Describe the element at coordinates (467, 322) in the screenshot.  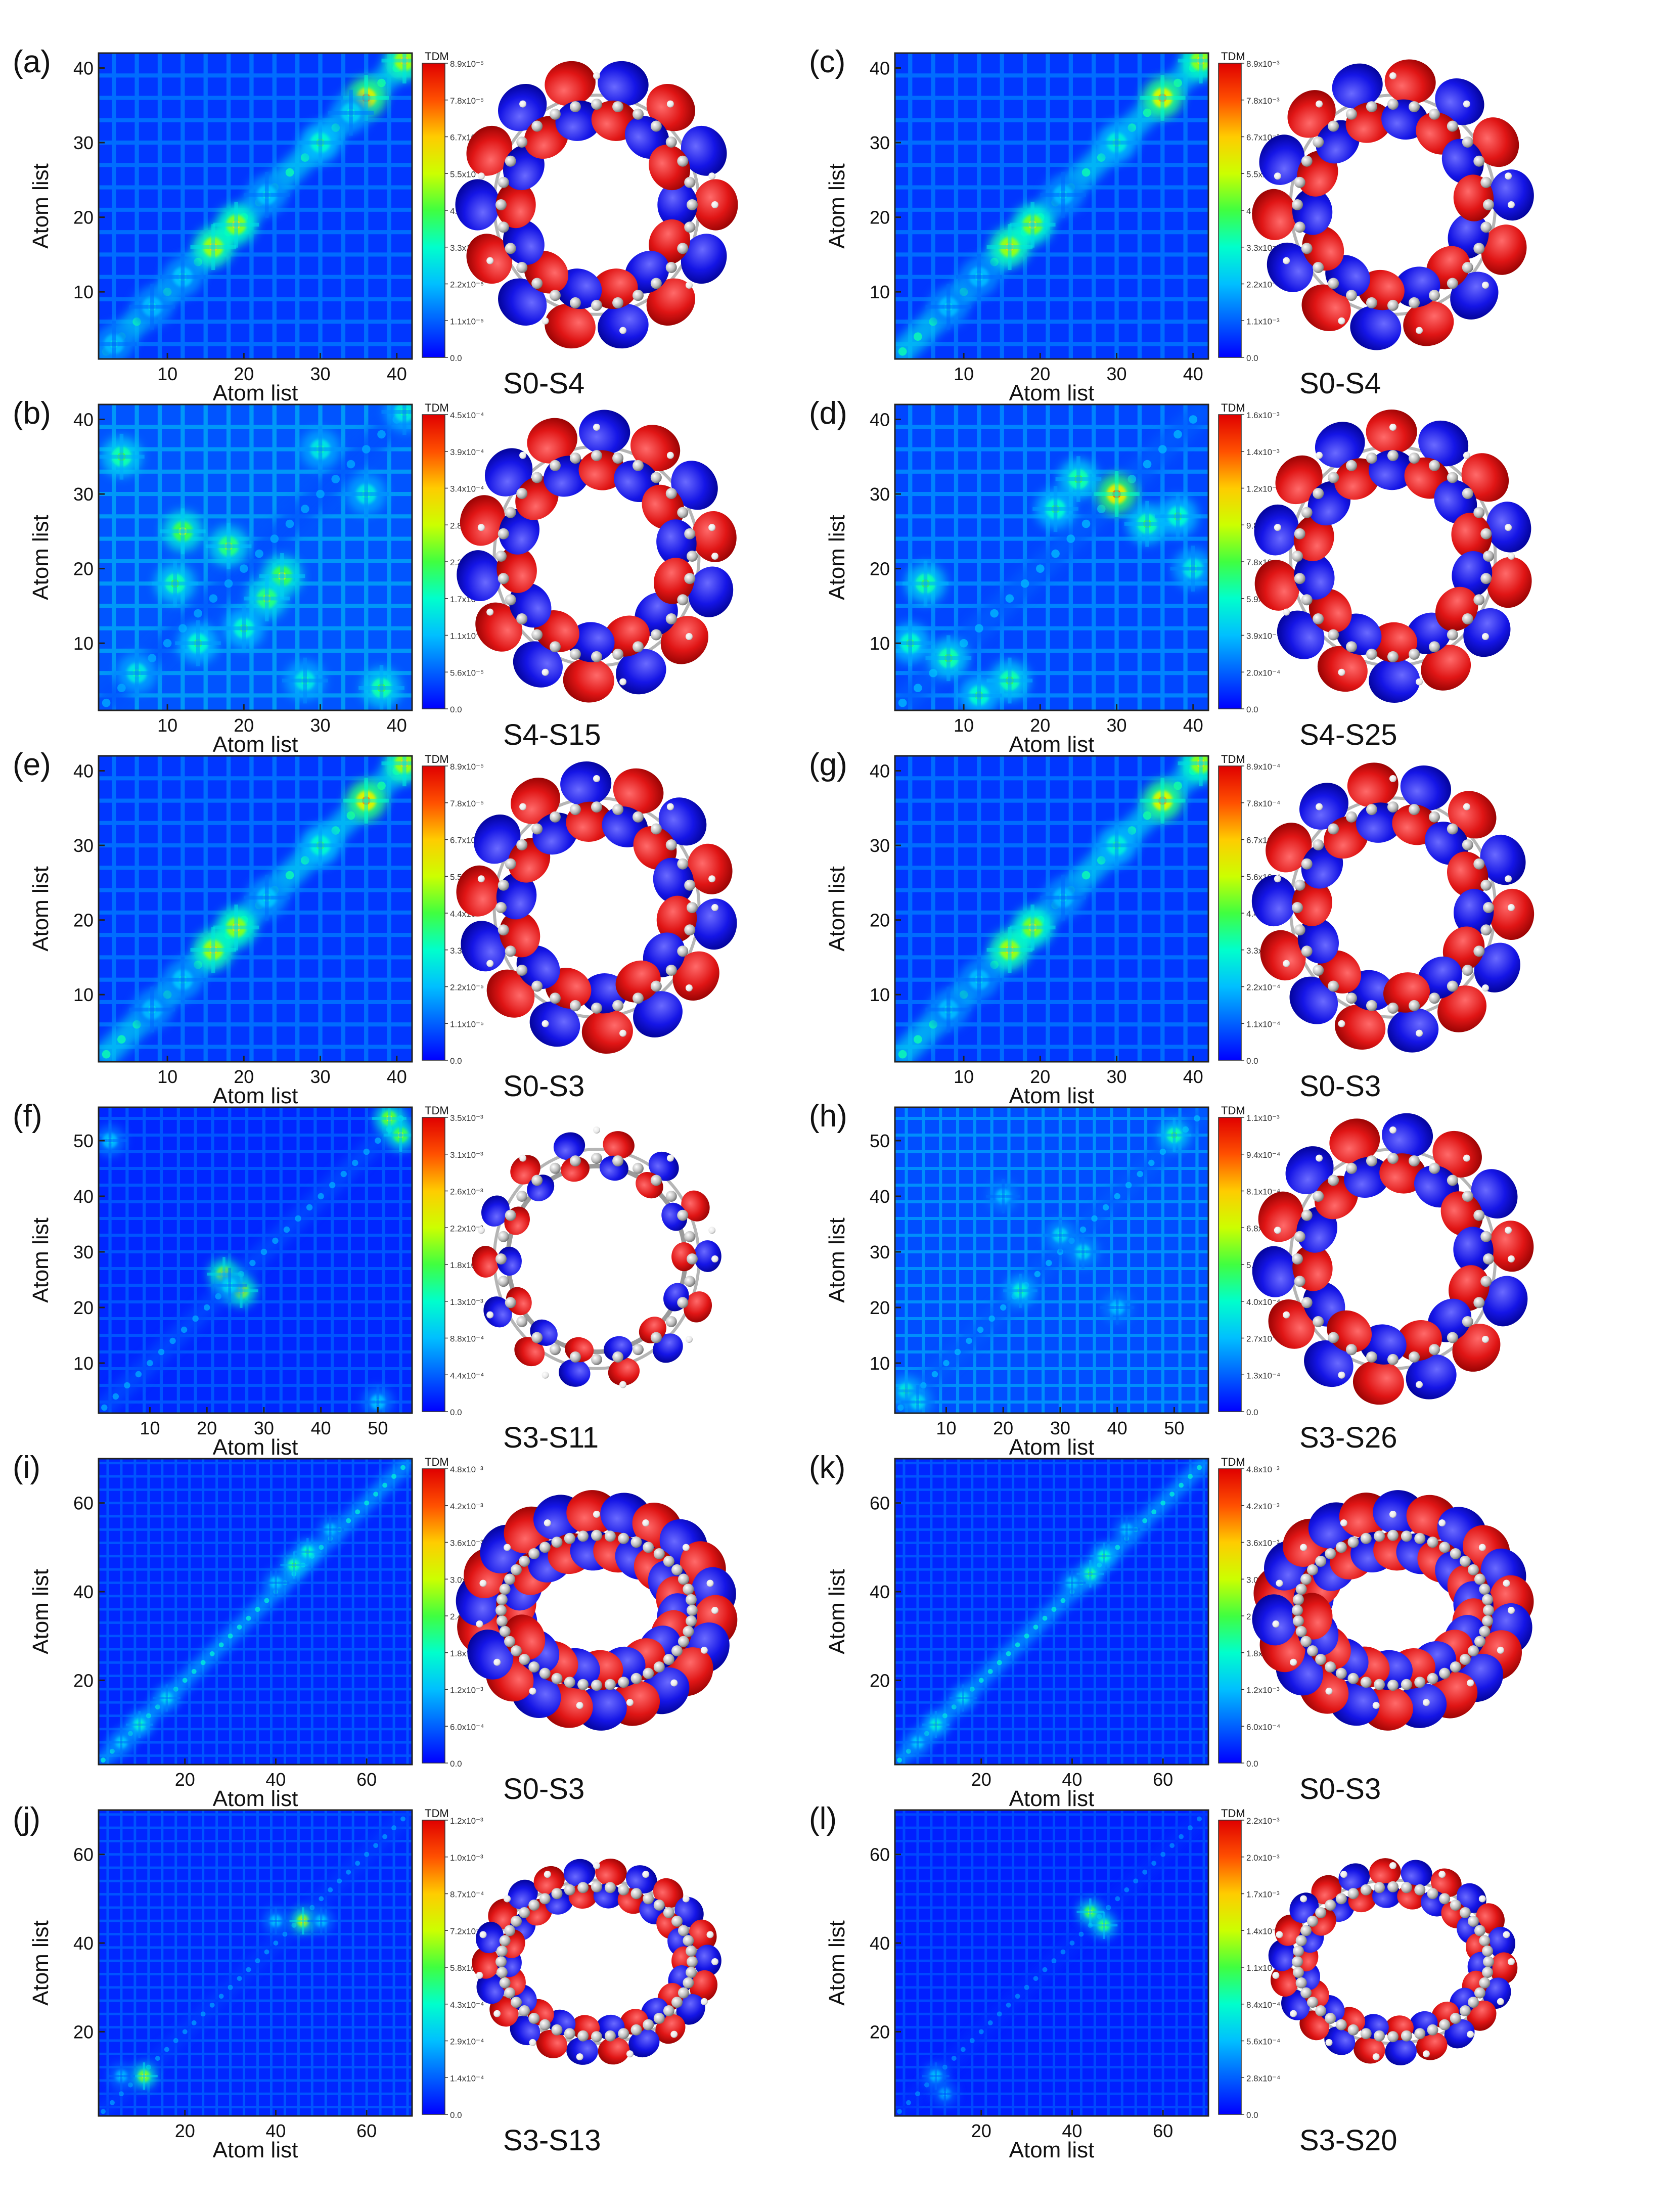
I see `colorbar-tick-label: 1.1x10⁻⁵` at that location.